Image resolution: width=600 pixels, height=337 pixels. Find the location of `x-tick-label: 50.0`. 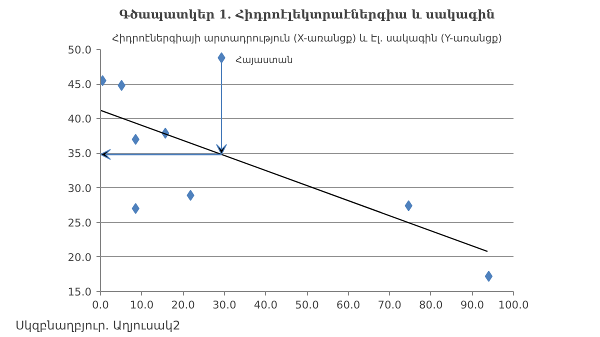

x-tick-label: 50.0 is located at coordinates (307, 305).